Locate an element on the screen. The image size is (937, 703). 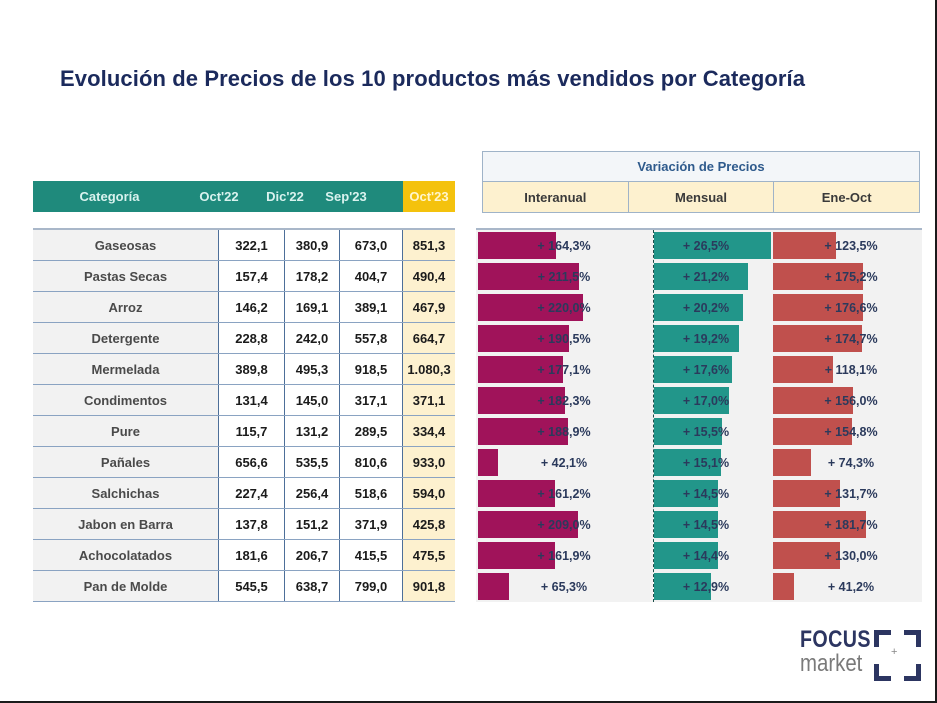
mensual-label: + 15,1% is located at coordinates (706, 462).